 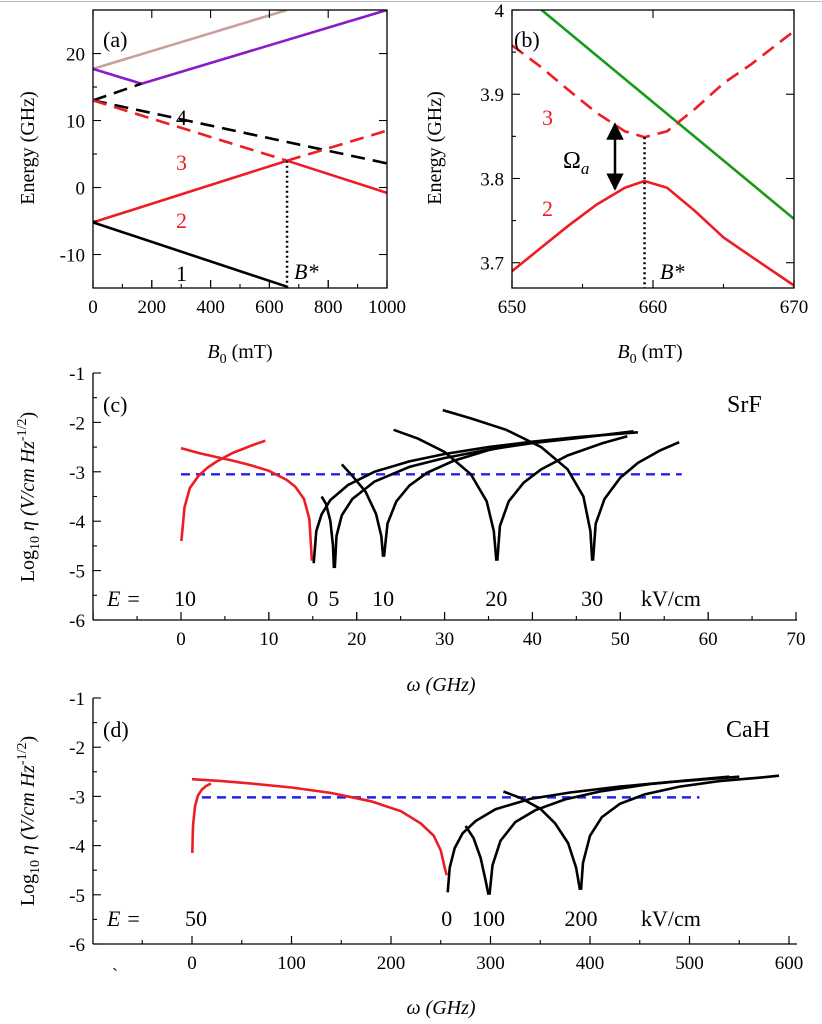 I want to click on x-tick-label: 300, so click(x=490, y=963).